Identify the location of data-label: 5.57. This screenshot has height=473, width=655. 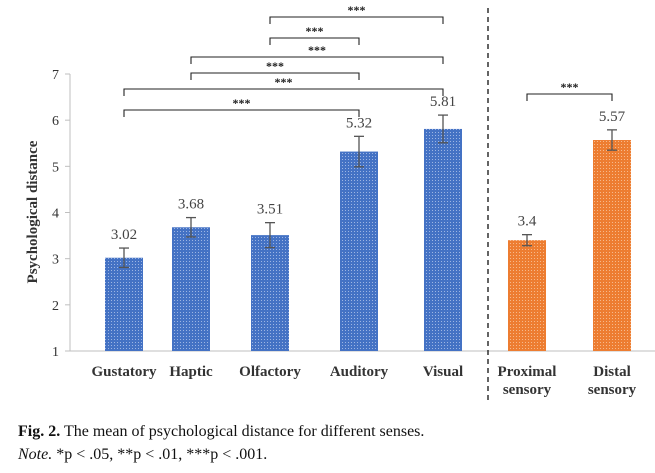
(612, 117).